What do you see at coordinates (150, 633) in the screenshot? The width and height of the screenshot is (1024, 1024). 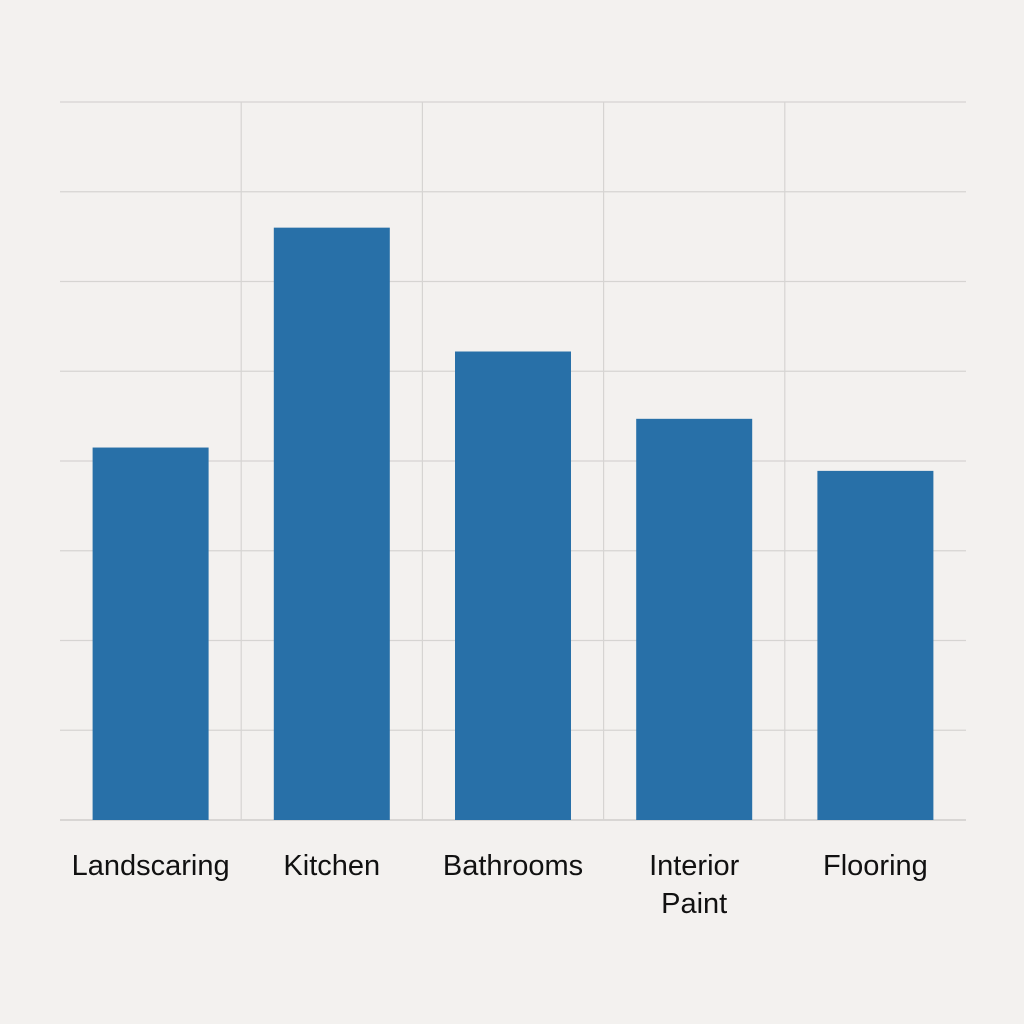 I see `bar-landscaring` at bounding box center [150, 633].